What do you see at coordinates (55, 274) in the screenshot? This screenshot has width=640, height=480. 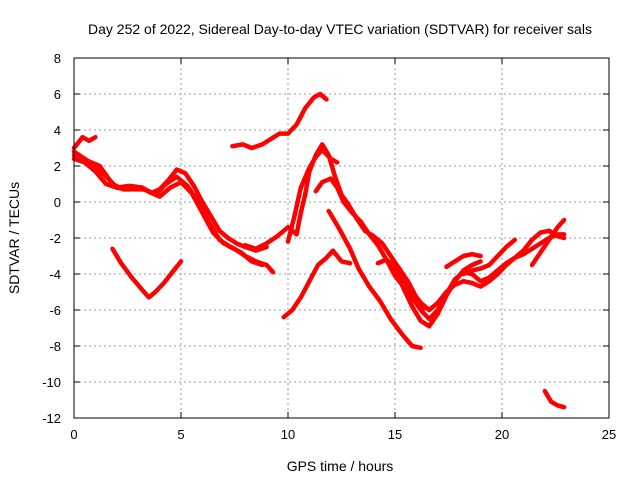 I see `y-tick-label: -4` at bounding box center [55, 274].